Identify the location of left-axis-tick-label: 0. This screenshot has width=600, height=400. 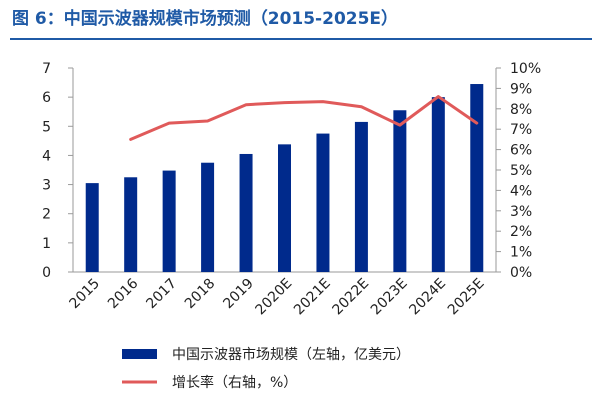
(46, 273).